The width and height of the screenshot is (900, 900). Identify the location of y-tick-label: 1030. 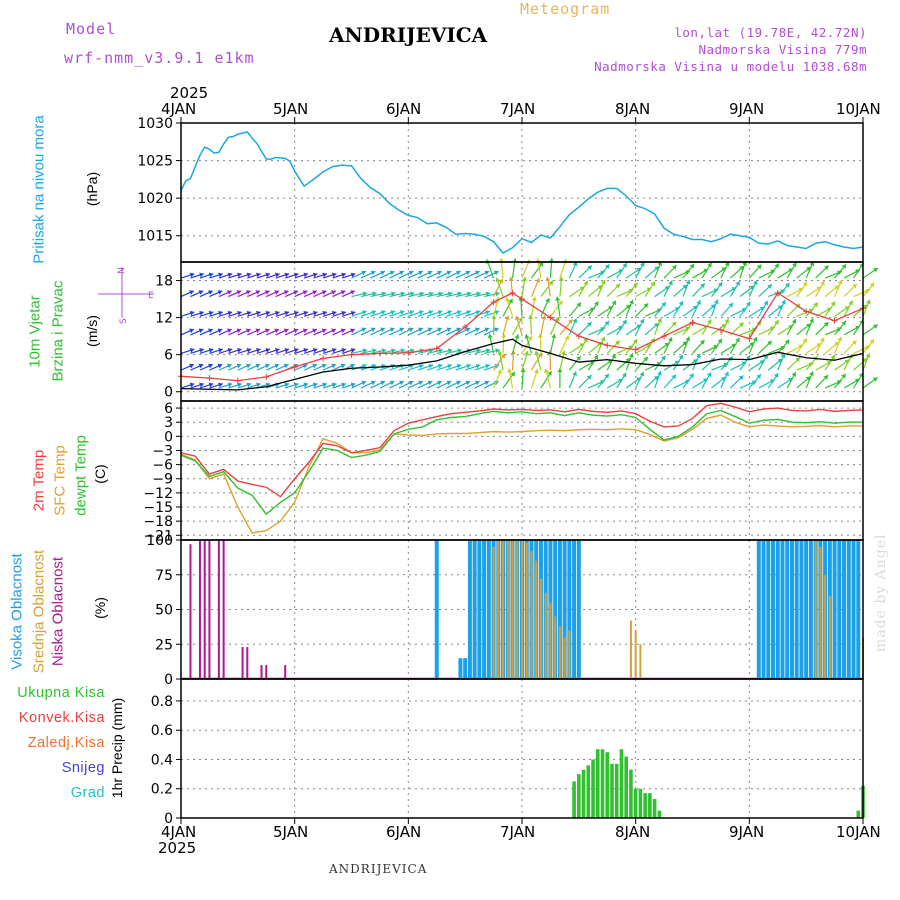
(155, 124).